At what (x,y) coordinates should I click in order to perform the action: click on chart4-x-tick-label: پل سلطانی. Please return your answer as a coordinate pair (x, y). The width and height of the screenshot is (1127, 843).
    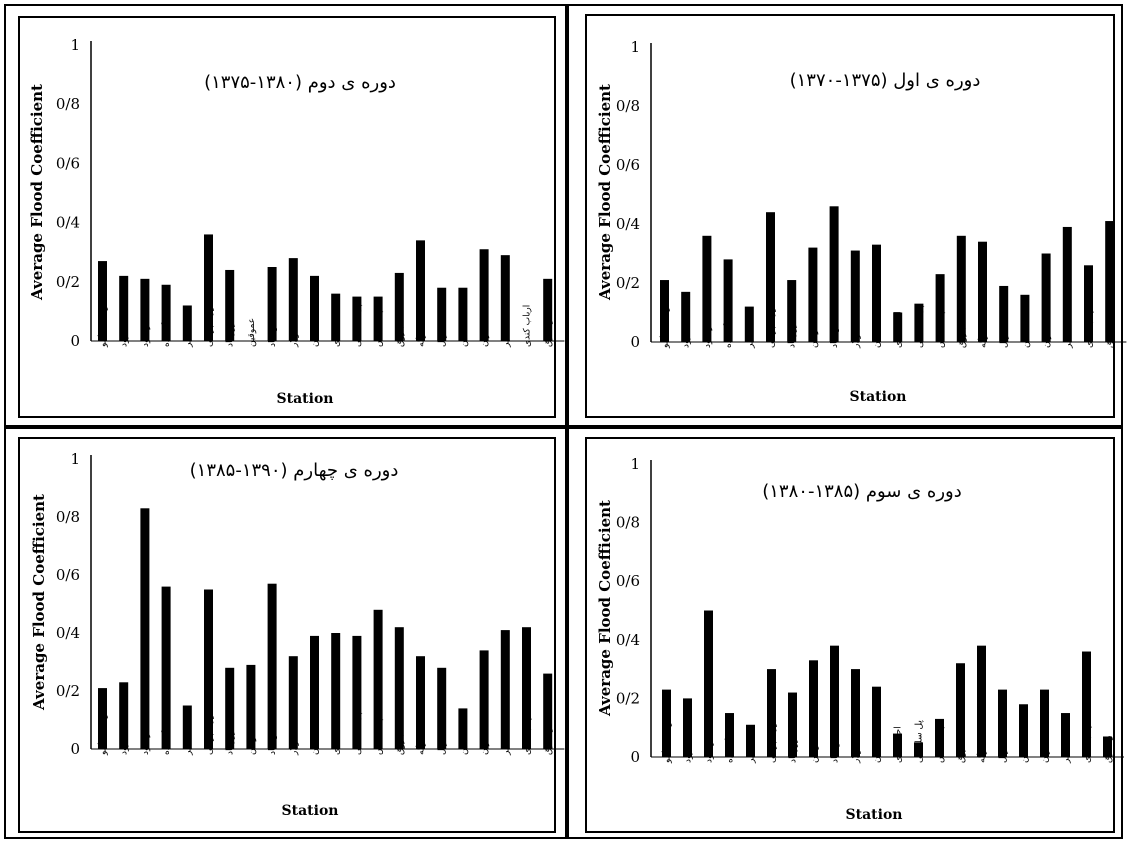
    Looking at the image, I should click on (358, 733).